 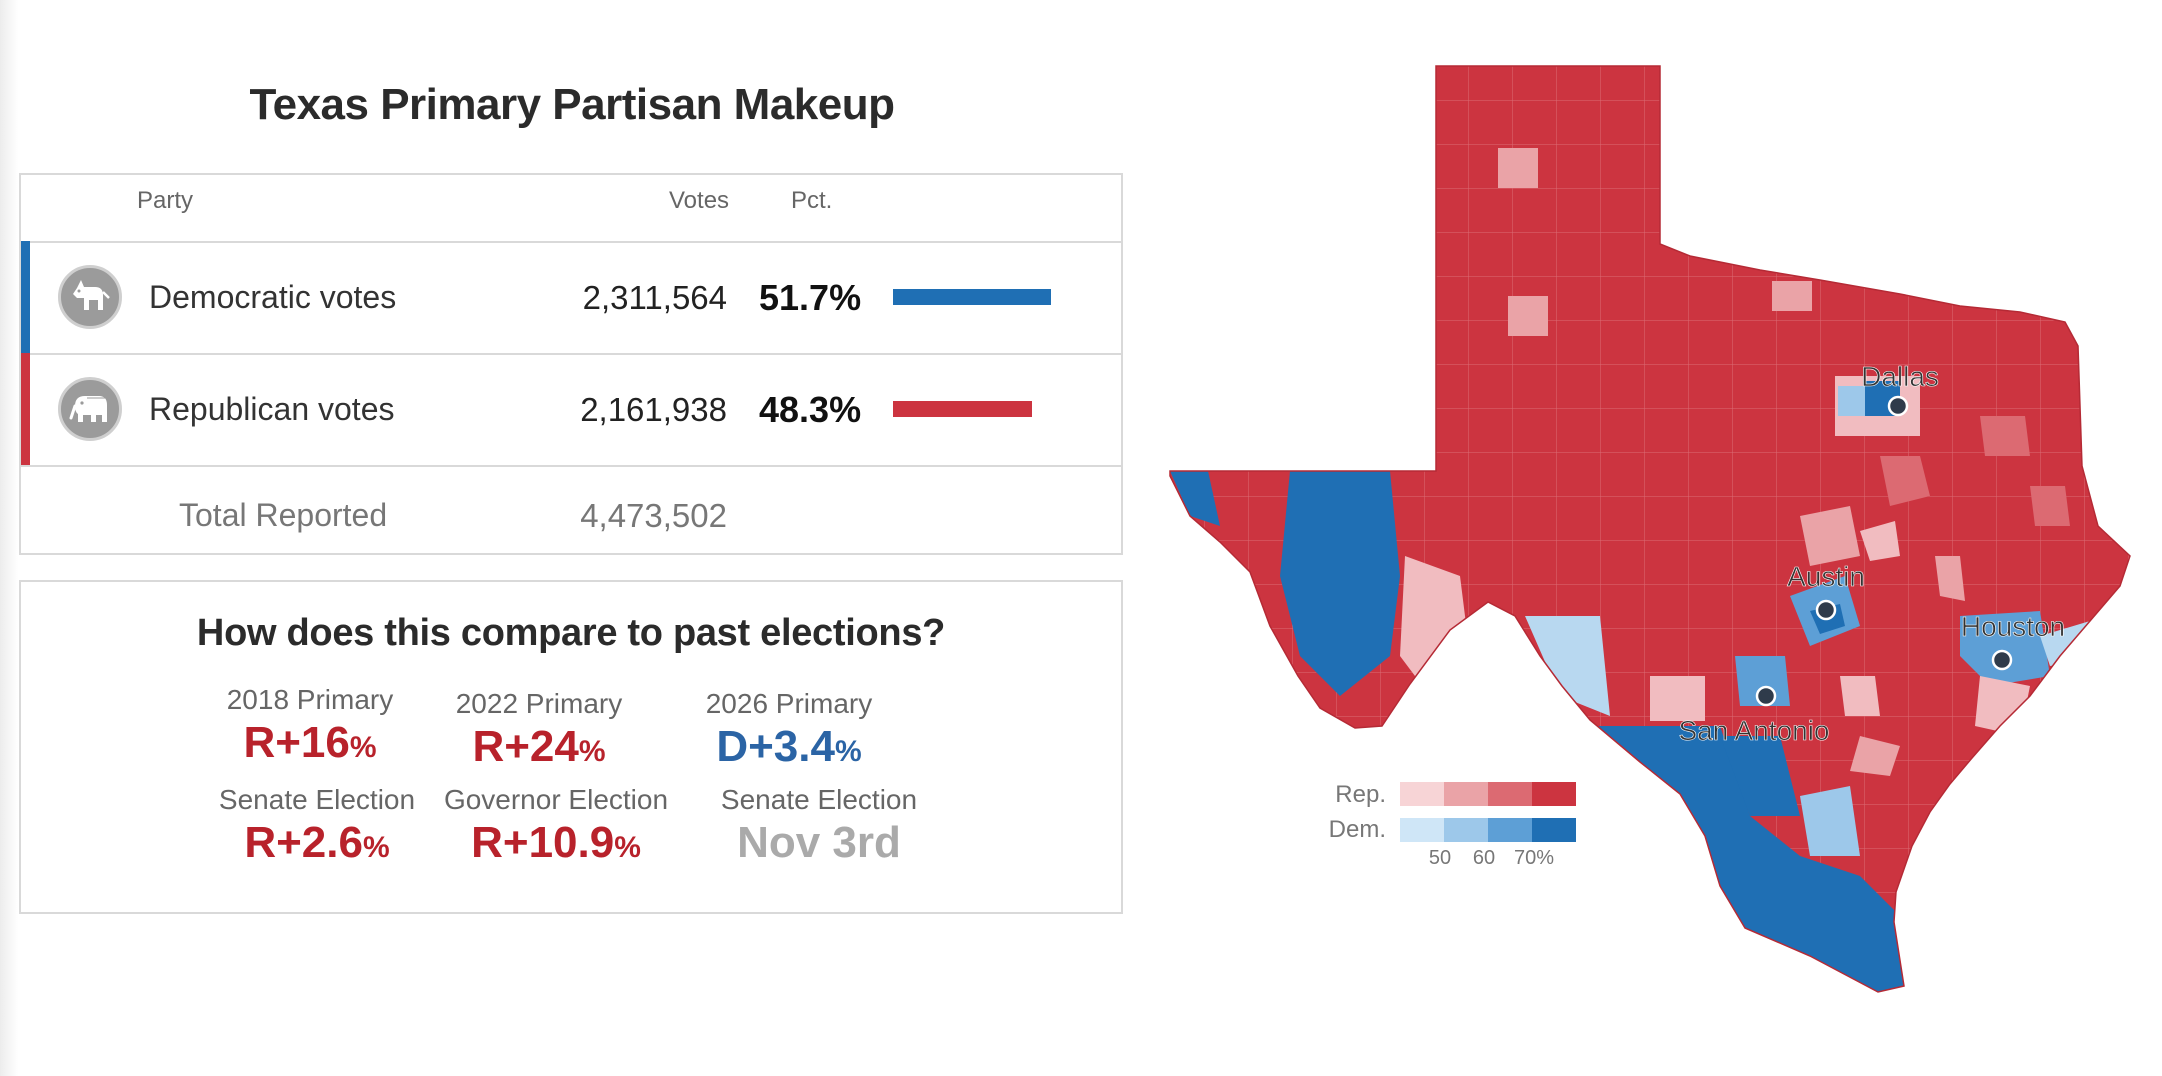 I want to click on compare-senate-election-upcoming: Senate Election Nov 3rd, so click(x=819, y=826).